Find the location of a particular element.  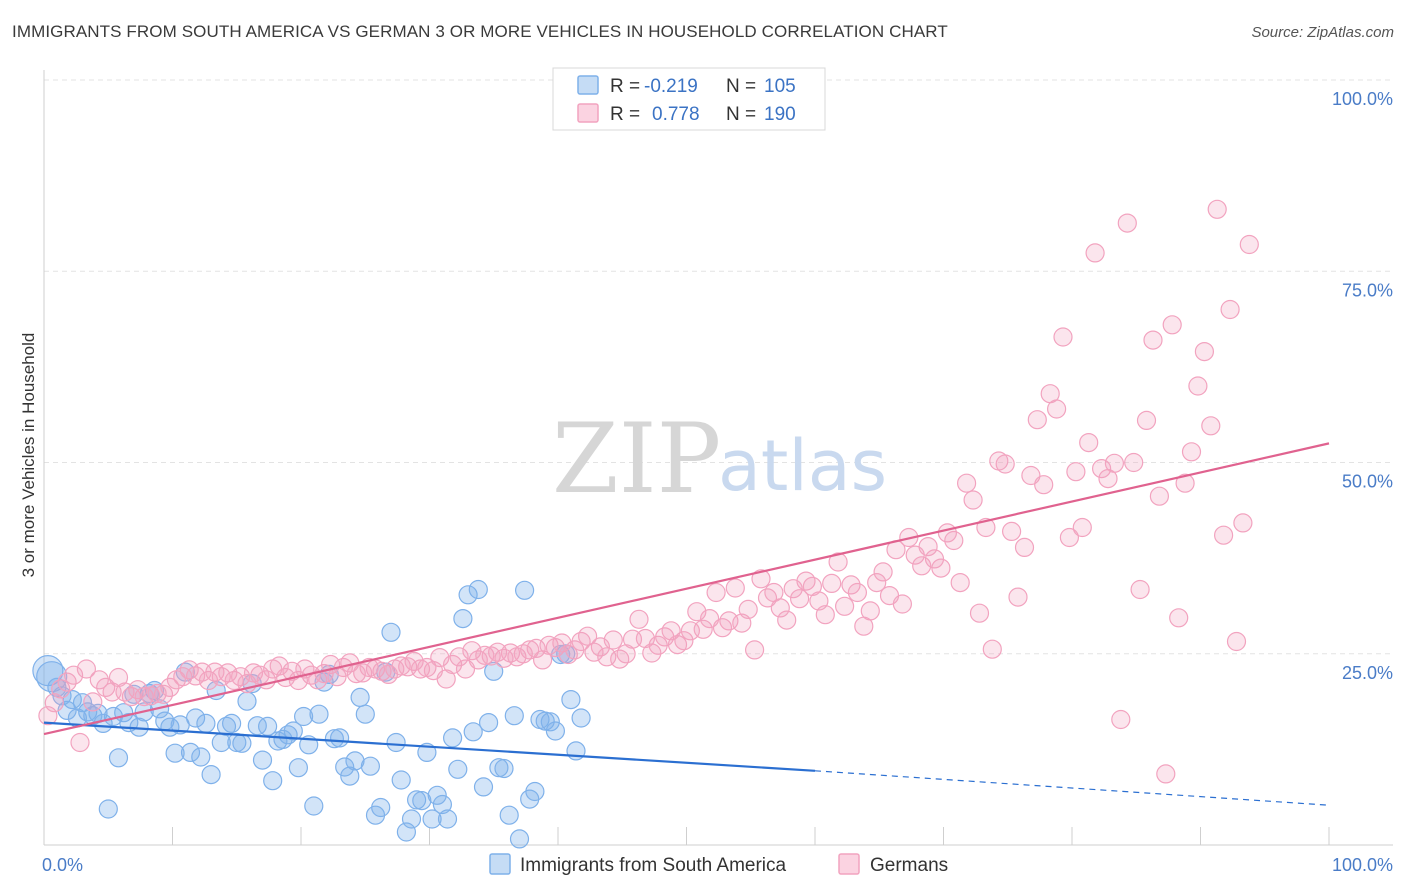

y-tick-label-0: 25.0% is located at coordinates (1367, 673).